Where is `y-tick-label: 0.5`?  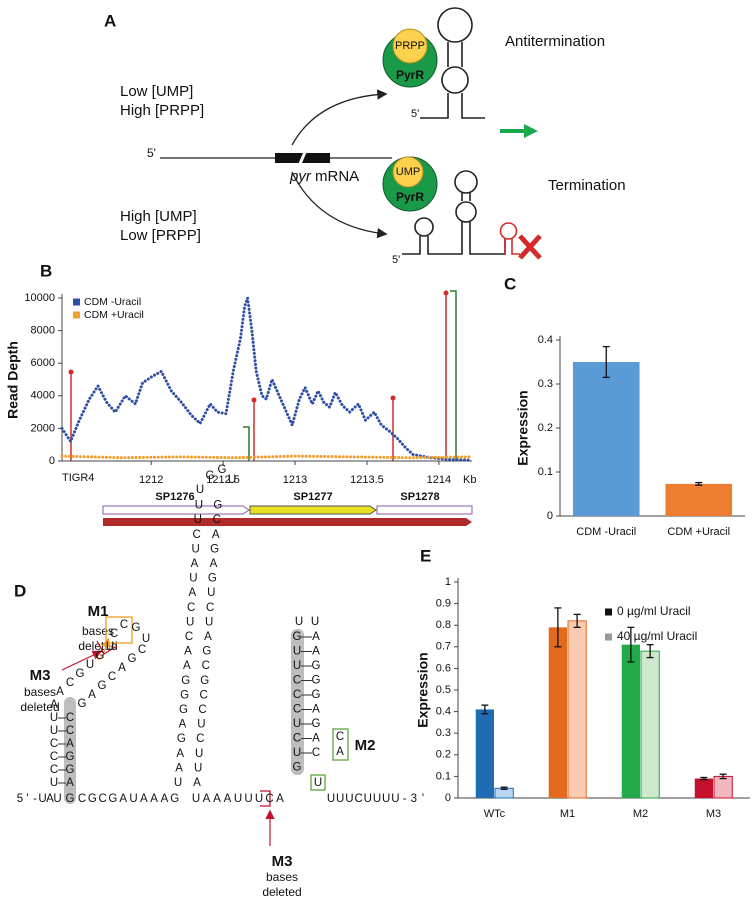 y-tick-label: 0.5 is located at coordinates (443, 690).